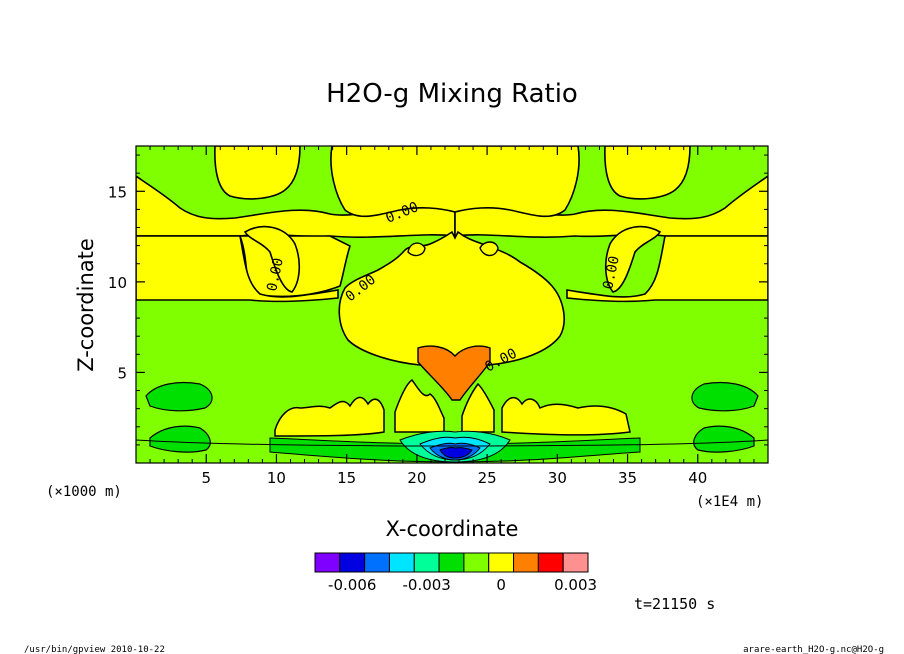 The height and width of the screenshot is (654, 904). I want to click on y-tick-label: 15, so click(117, 192).